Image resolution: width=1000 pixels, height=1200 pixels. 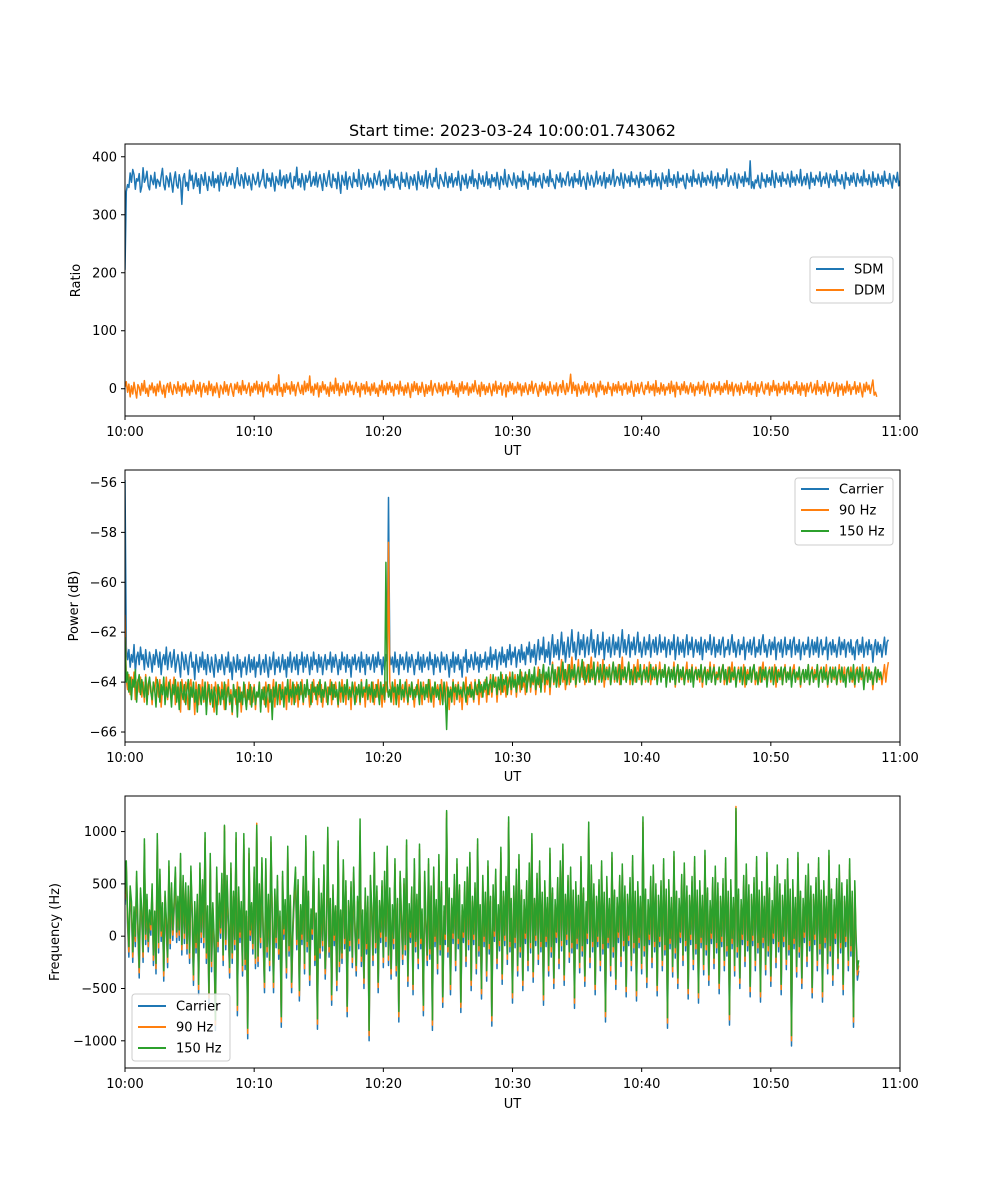 I want to click on frequency-x-tick-label: 10:30, so click(x=512, y=1084).